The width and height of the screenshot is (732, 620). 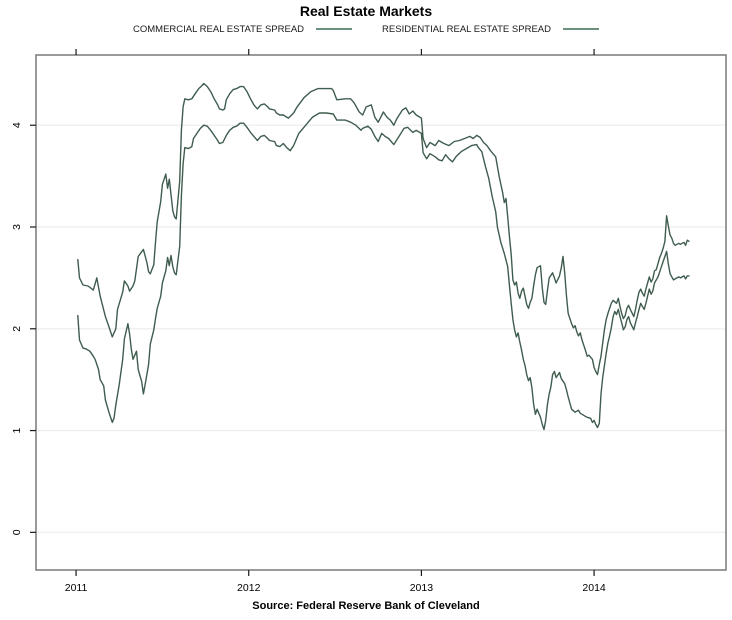 What do you see at coordinates (466, 29) in the screenshot?
I see `legend-label-residential: RESIDENTIAL REAL ESTATE SPREAD` at bounding box center [466, 29].